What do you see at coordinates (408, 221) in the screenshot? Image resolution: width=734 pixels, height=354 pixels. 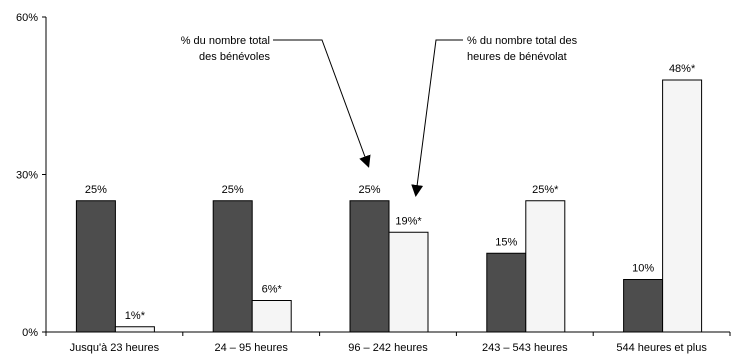 I see `data-label: 19%*` at bounding box center [408, 221].